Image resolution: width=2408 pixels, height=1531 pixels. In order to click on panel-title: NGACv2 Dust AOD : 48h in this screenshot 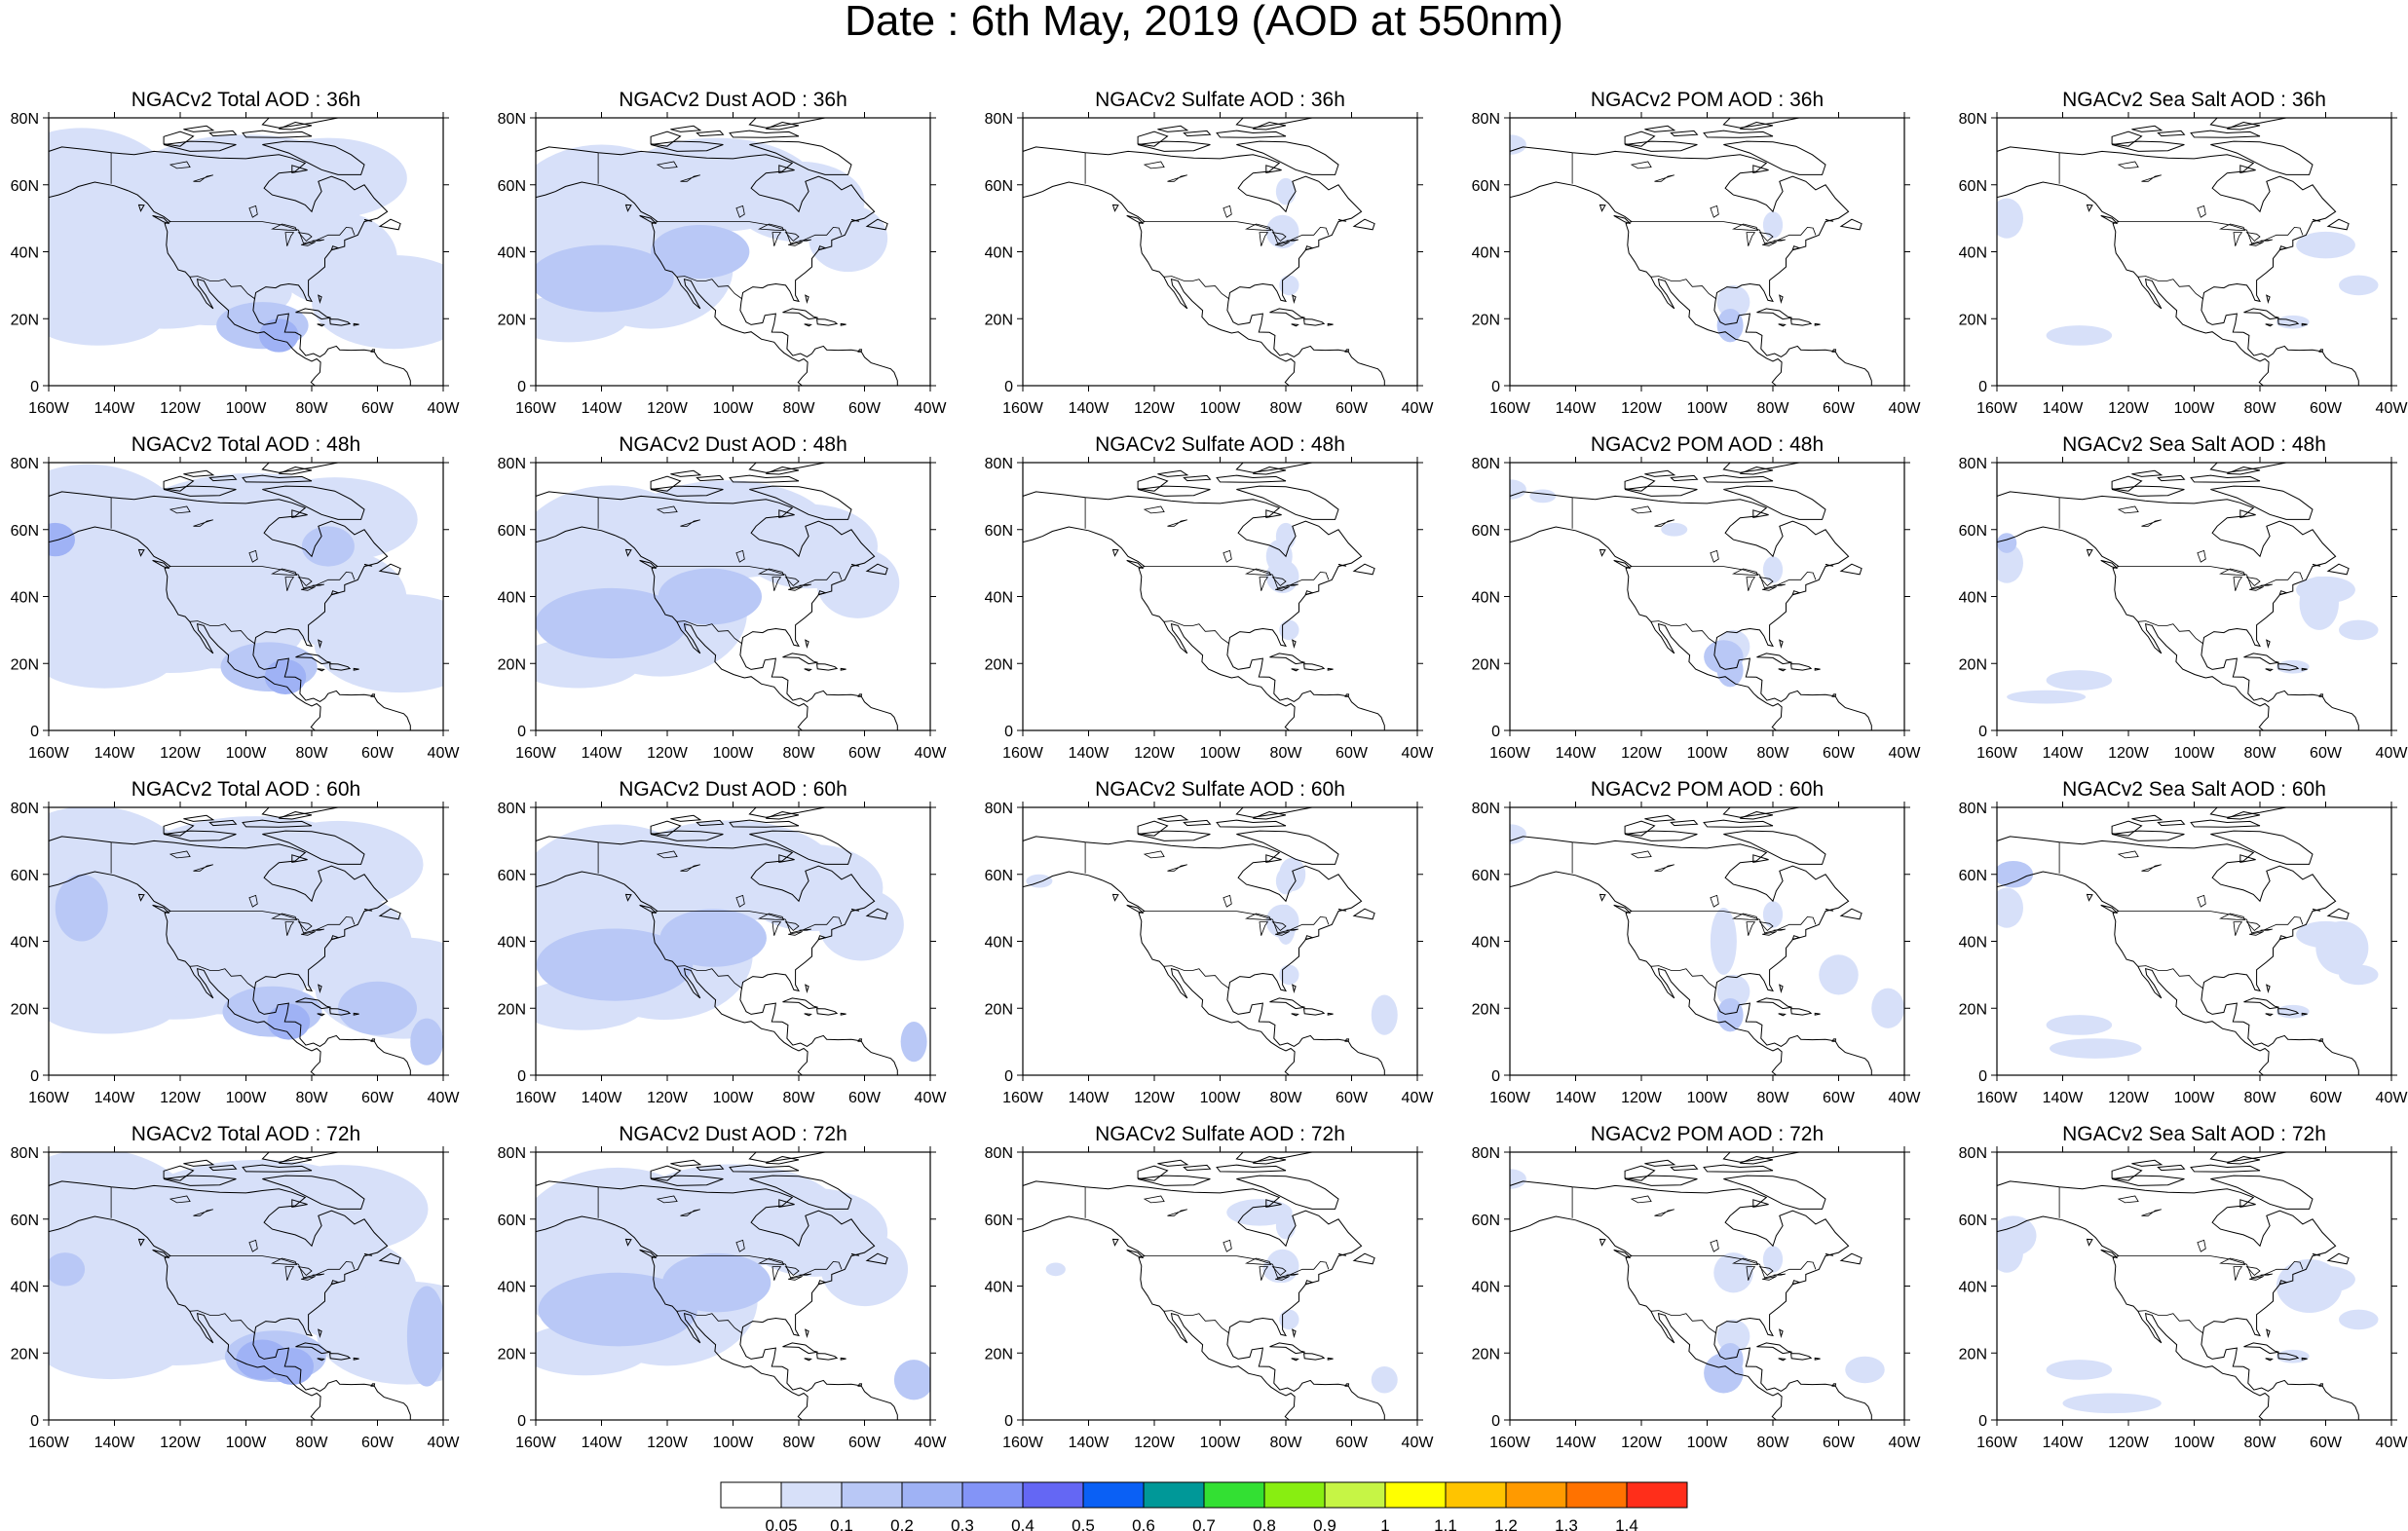, I will do `click(733, 444)`.